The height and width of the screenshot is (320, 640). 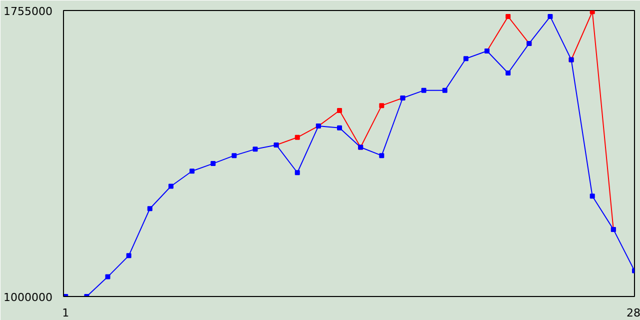 I want to click on y-tick-label: 1000000, so click(x=28, y=297).